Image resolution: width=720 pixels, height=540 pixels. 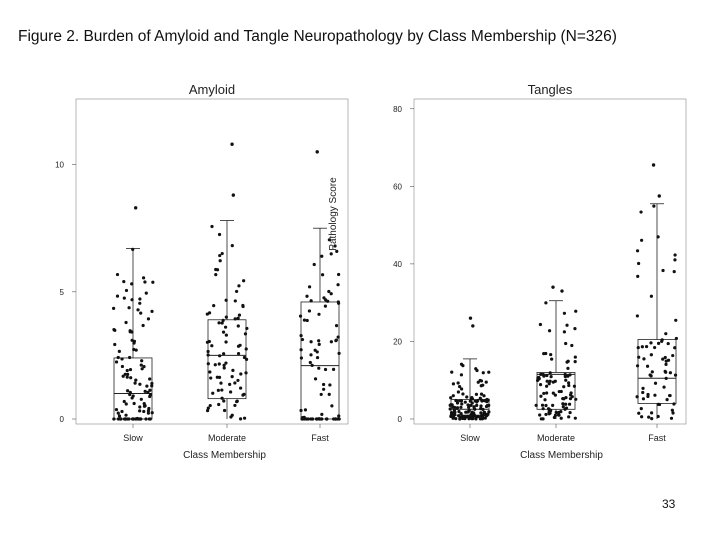 I want to click on page-number: 33, so click(x=669, y=504).